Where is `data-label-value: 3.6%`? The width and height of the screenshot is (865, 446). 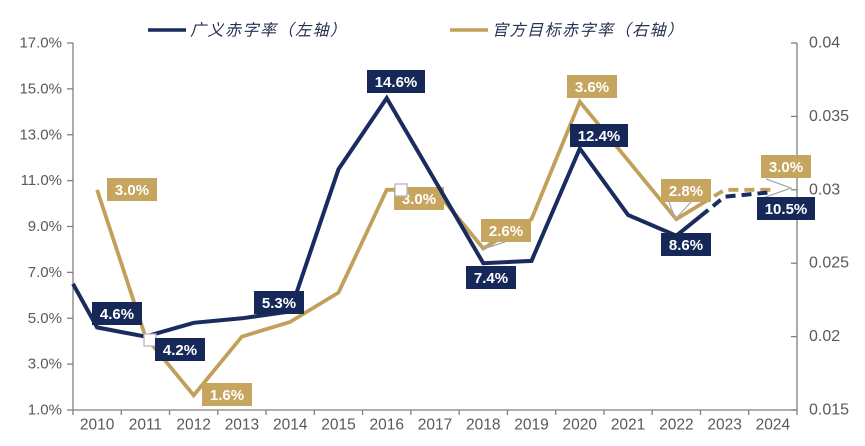 data-label-value: 3.6% is located at coordinates (592, 87).